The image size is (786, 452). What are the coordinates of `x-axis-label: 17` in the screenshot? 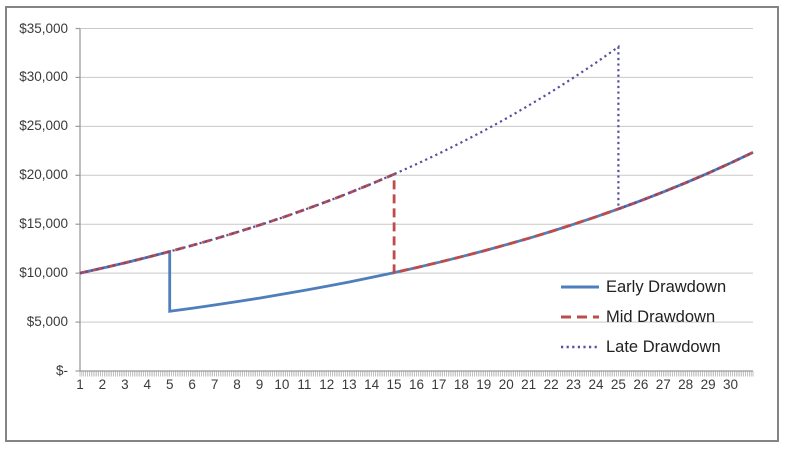 It's located at (439, 384).